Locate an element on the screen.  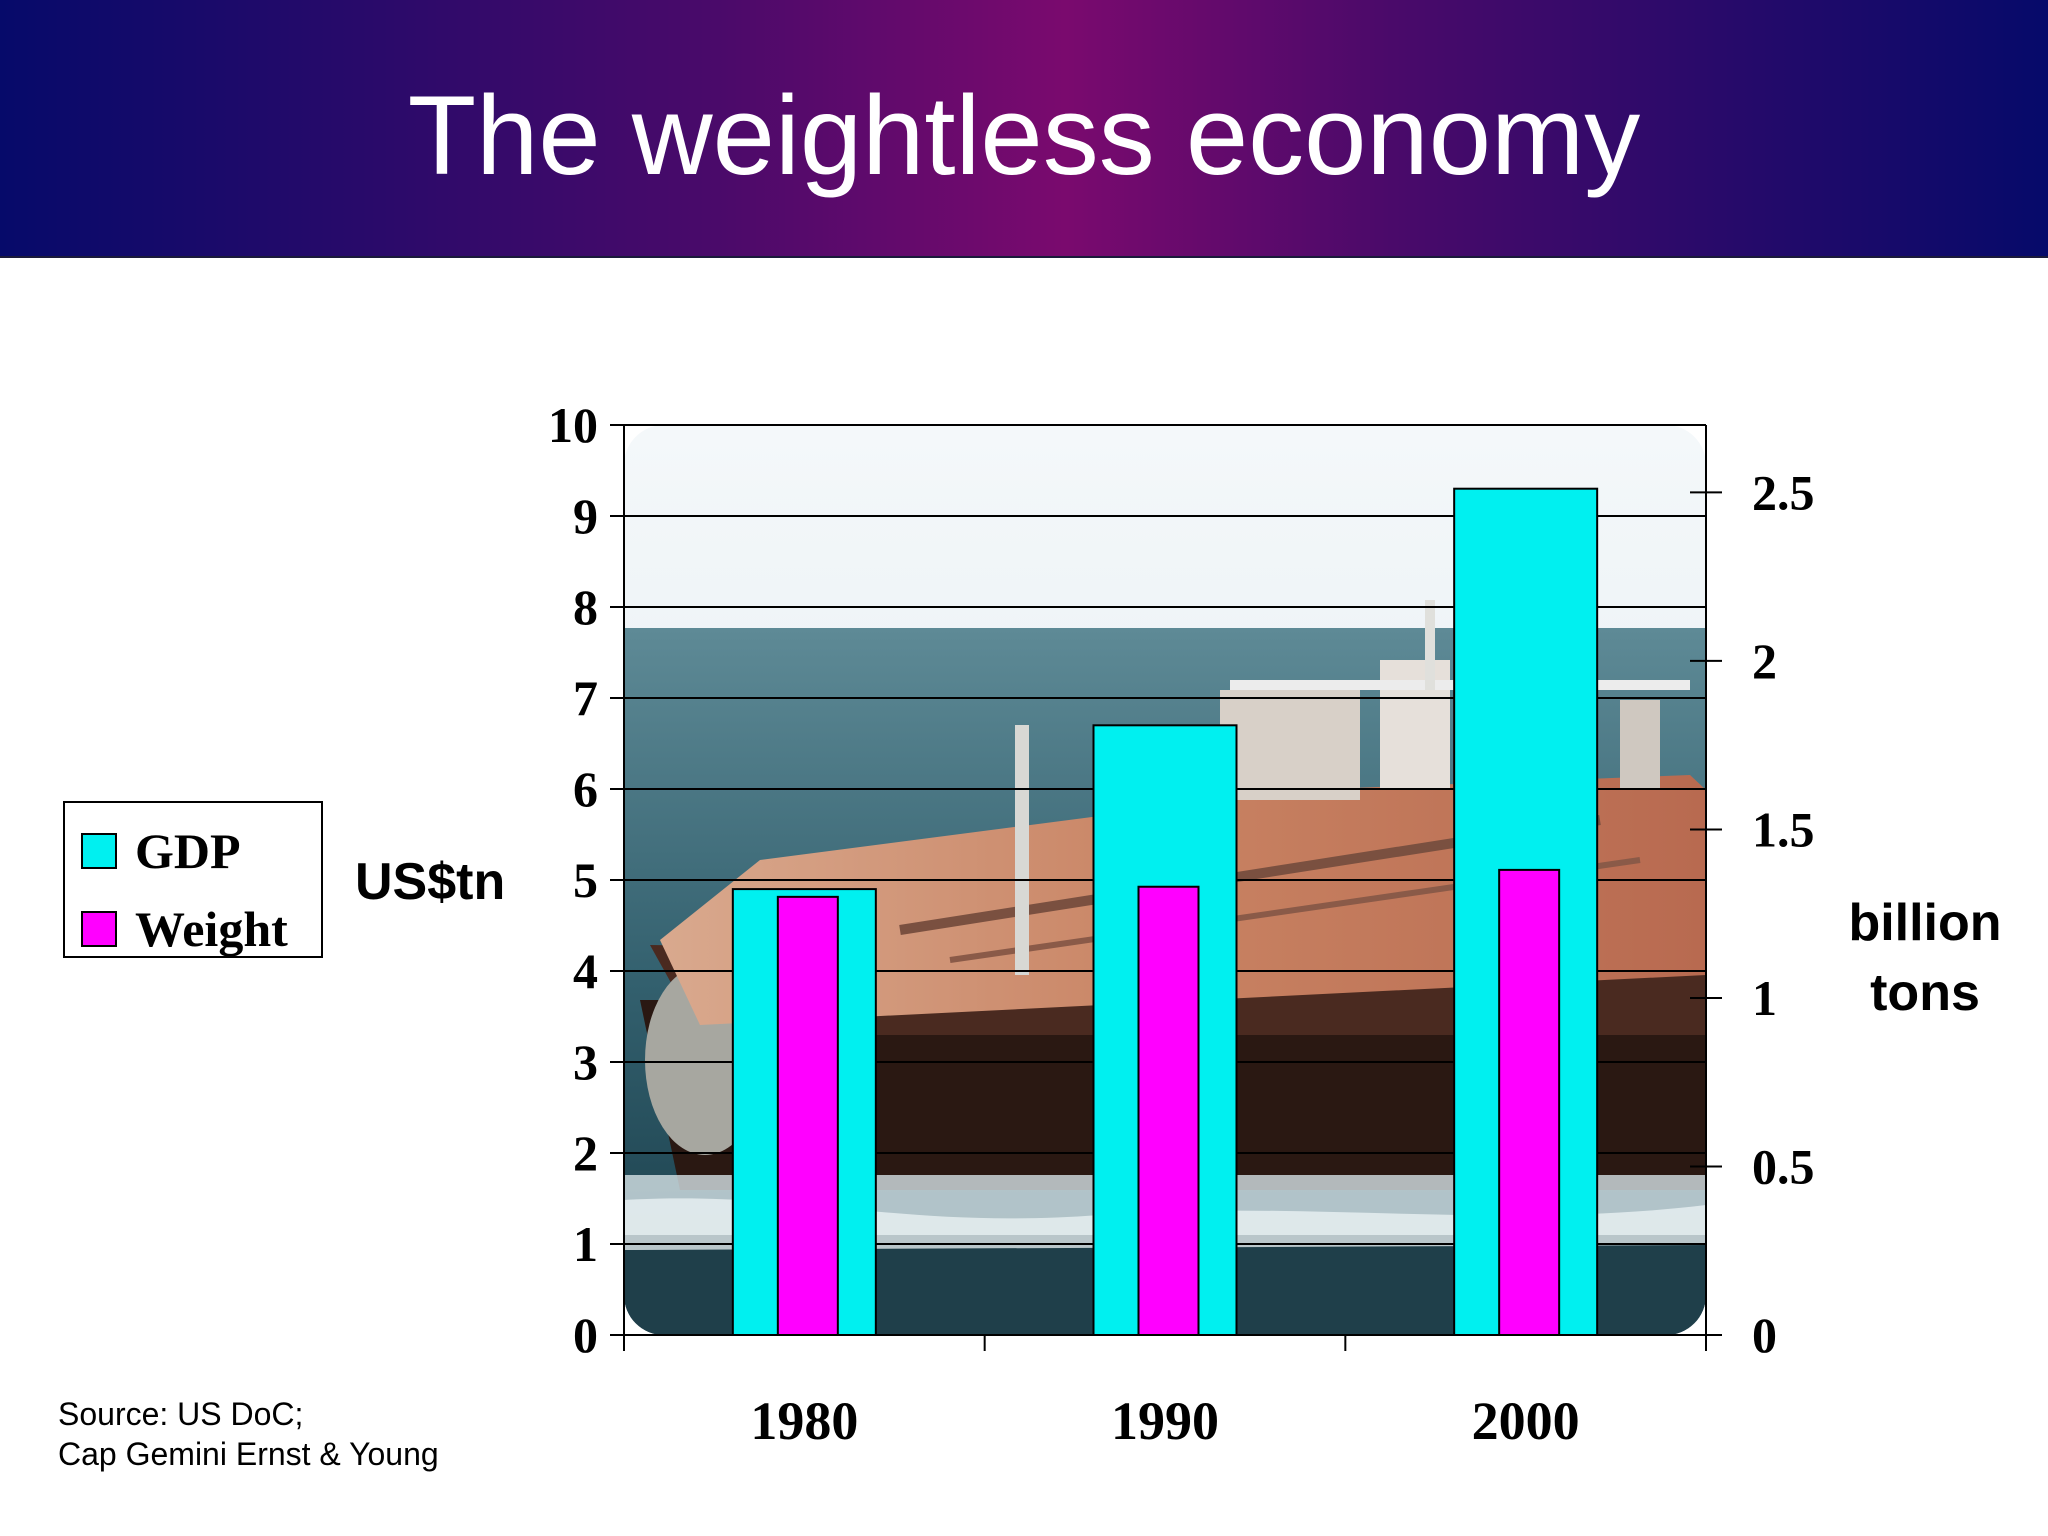
y-left-tick-label: 4 is located at coordinates (585, 971).